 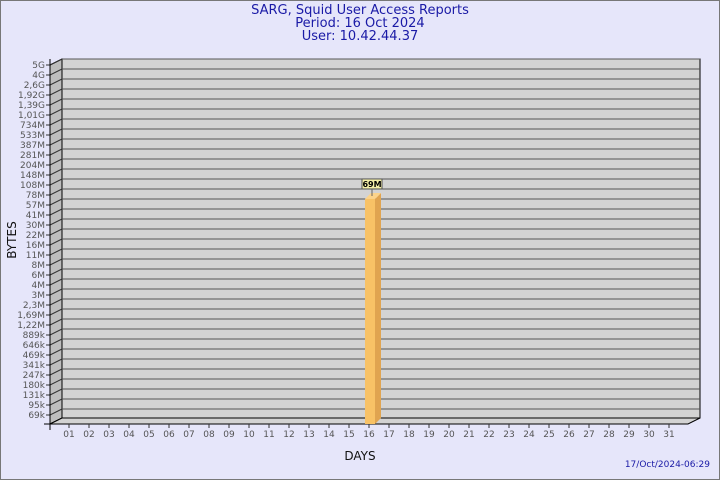 What do you see at coordinates (34, 396) in the screenshot?
I see `y-tick-label: 131k` at bounding box center [34, 396].